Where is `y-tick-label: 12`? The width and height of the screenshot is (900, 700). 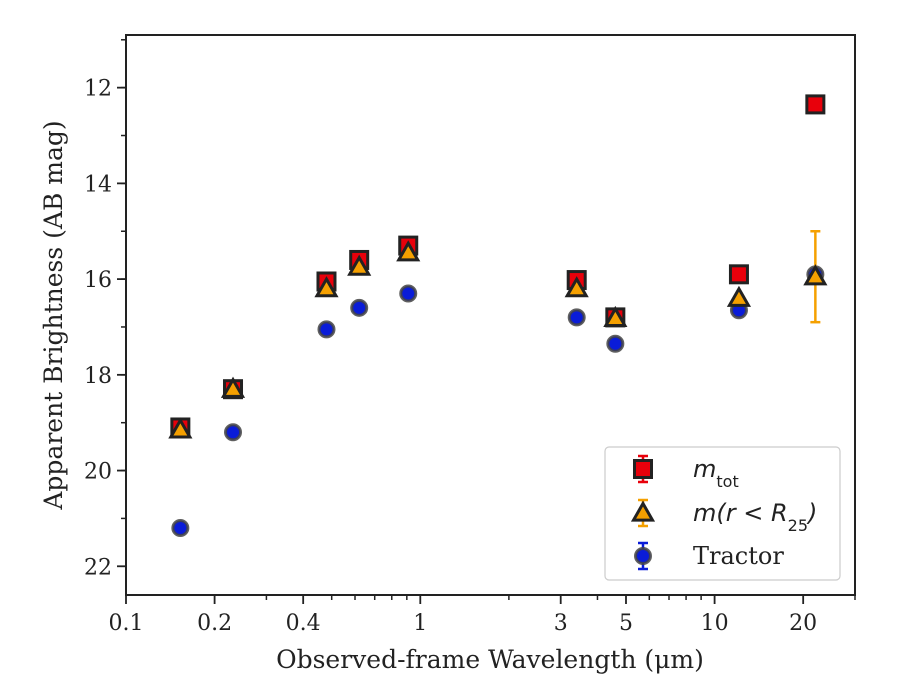 y-tick-label: 12 is located at coordinates (98, 89).